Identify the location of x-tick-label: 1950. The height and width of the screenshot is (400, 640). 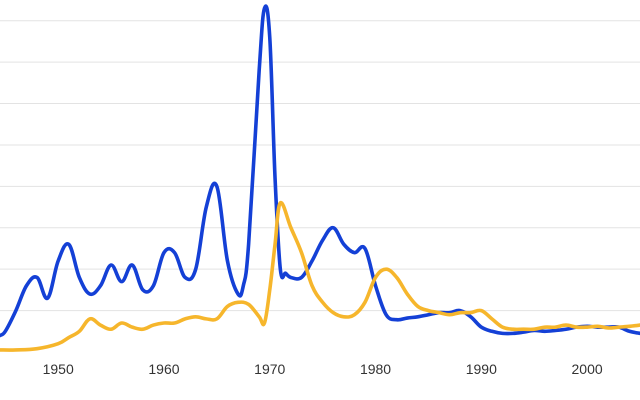
(58, 369).